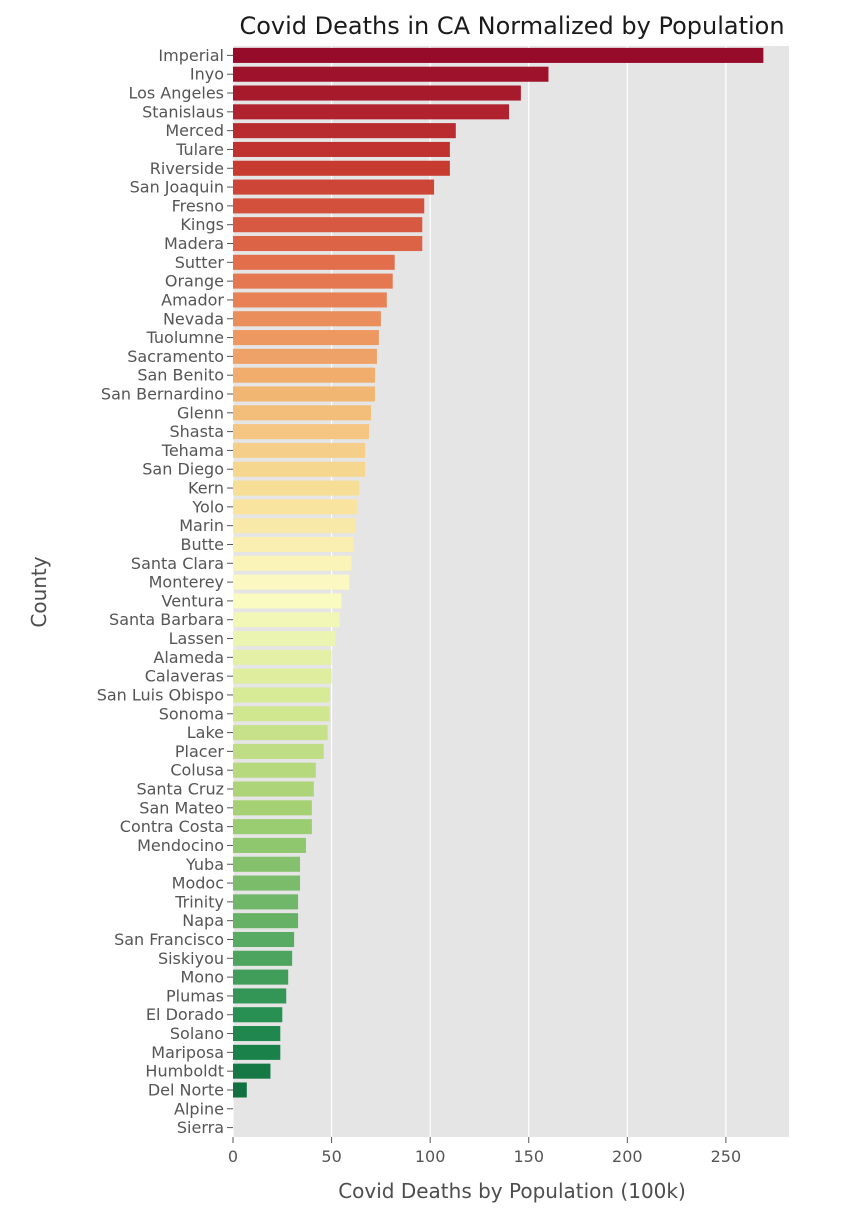  I want to click on y-tick-label: Santa Barbara, so click(166, 619).